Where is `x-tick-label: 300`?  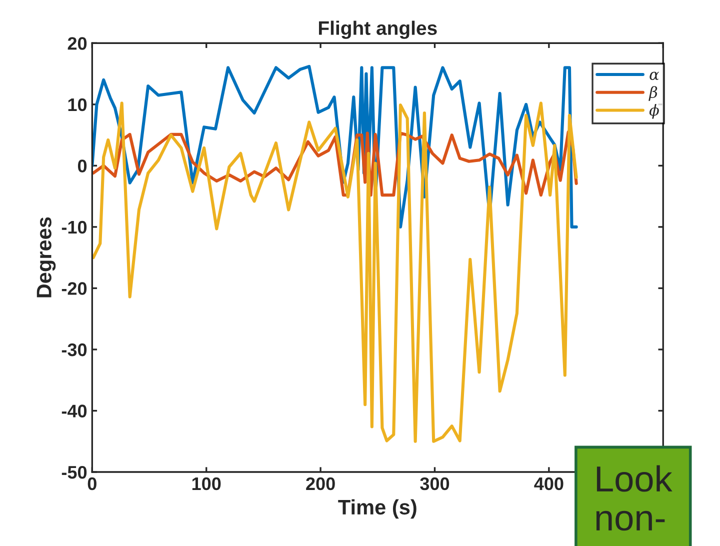
x-tick-label: 300 is located at coordinates (435, 483).